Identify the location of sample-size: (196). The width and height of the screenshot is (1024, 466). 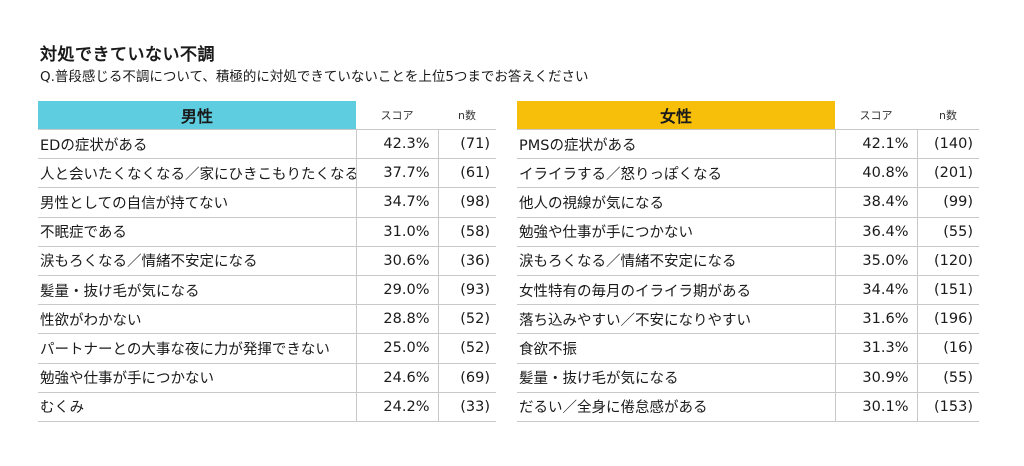
(948, 319).